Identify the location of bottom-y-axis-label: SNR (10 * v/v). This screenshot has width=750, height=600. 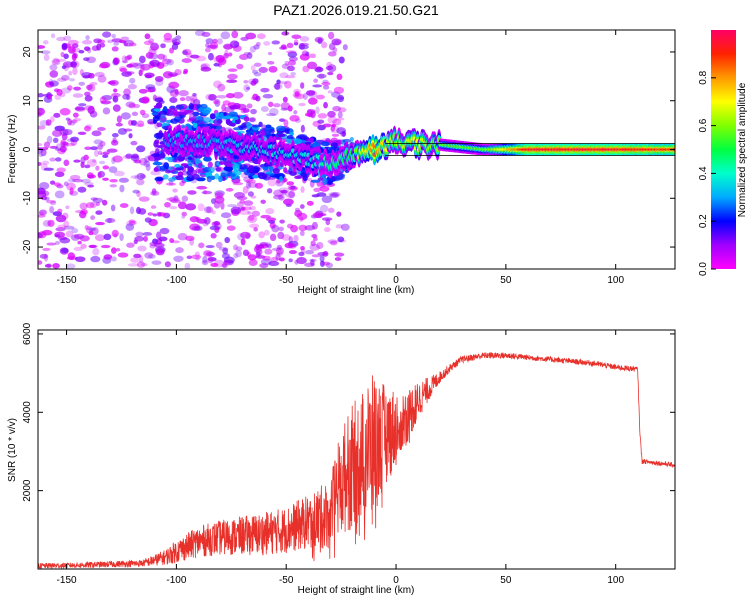
(12, 450).